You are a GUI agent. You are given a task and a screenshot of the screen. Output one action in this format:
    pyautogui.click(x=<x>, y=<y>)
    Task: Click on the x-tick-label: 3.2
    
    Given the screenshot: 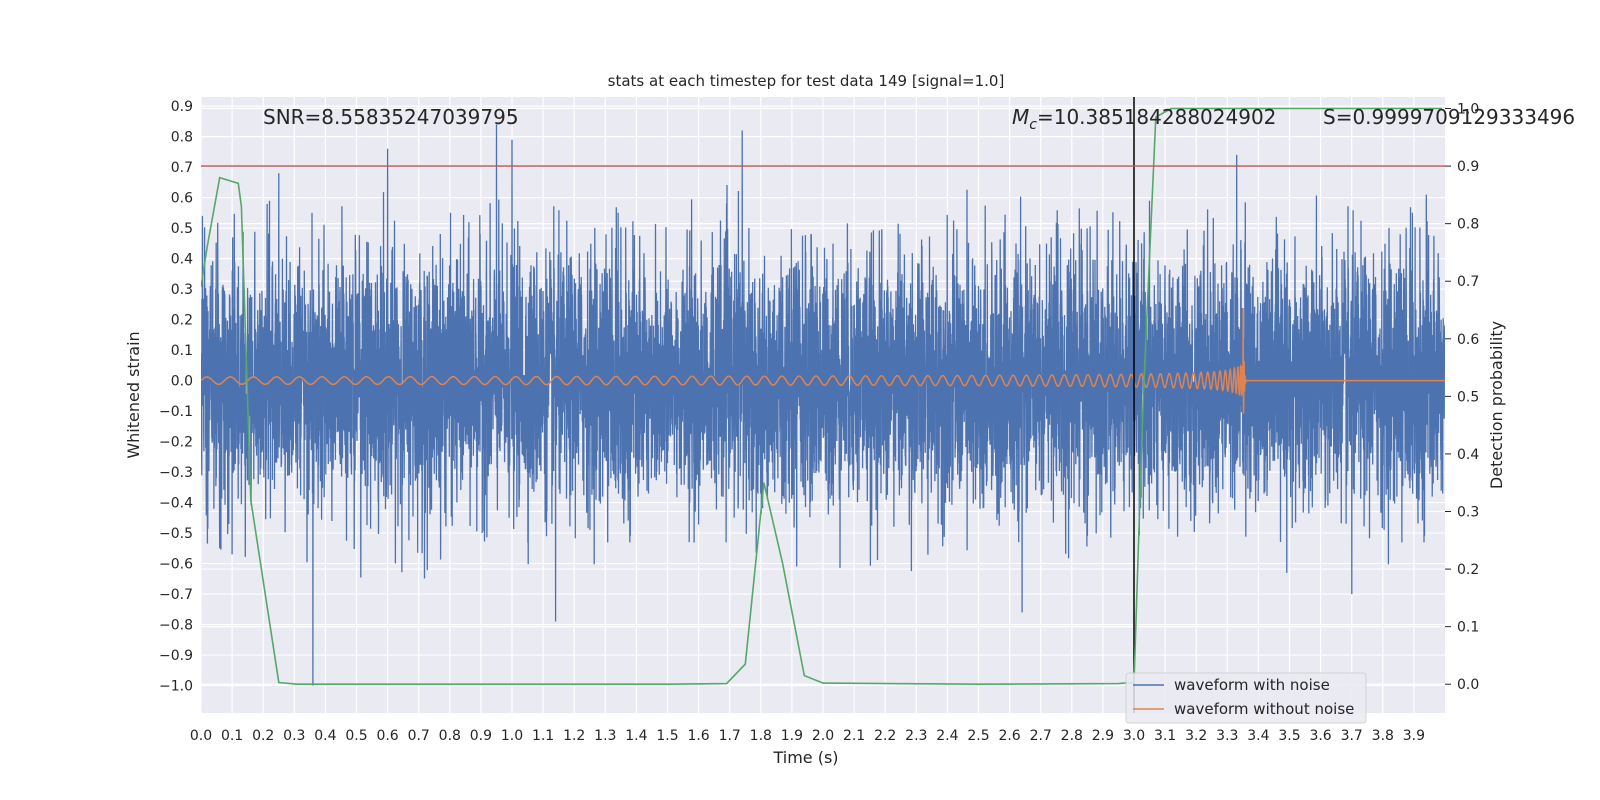 What is the action you would take?
    pyautogui.click(x=1196, y=736)
    